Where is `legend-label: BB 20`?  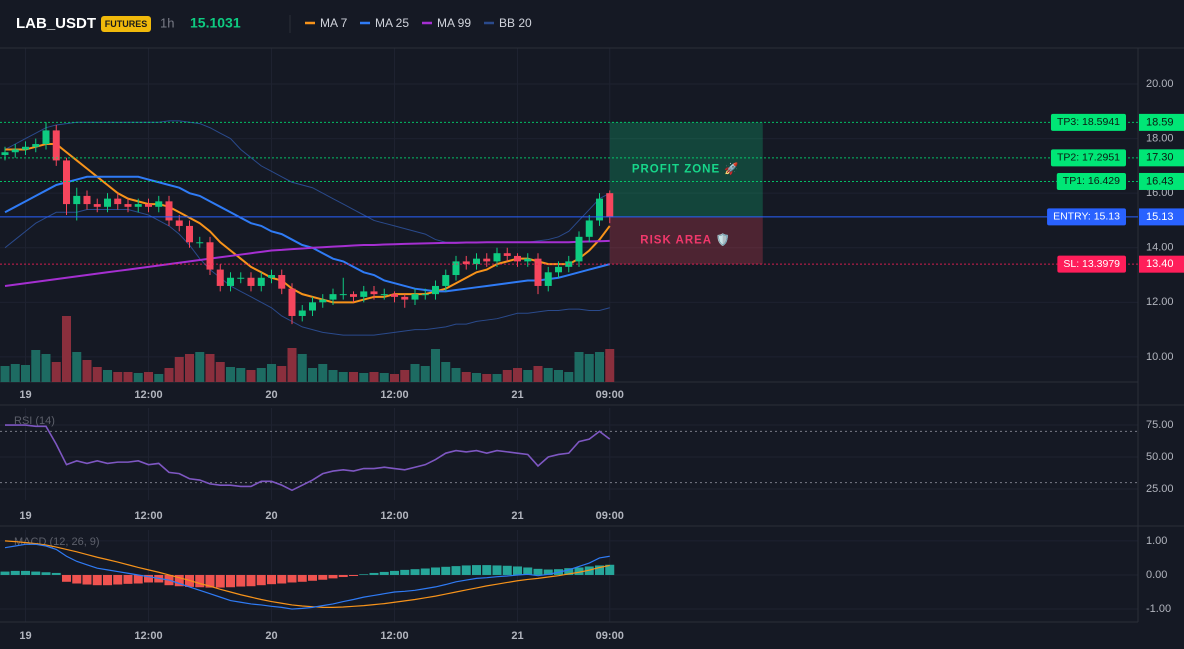 legend-label: BB 20 is located at coordinates (515, 23).